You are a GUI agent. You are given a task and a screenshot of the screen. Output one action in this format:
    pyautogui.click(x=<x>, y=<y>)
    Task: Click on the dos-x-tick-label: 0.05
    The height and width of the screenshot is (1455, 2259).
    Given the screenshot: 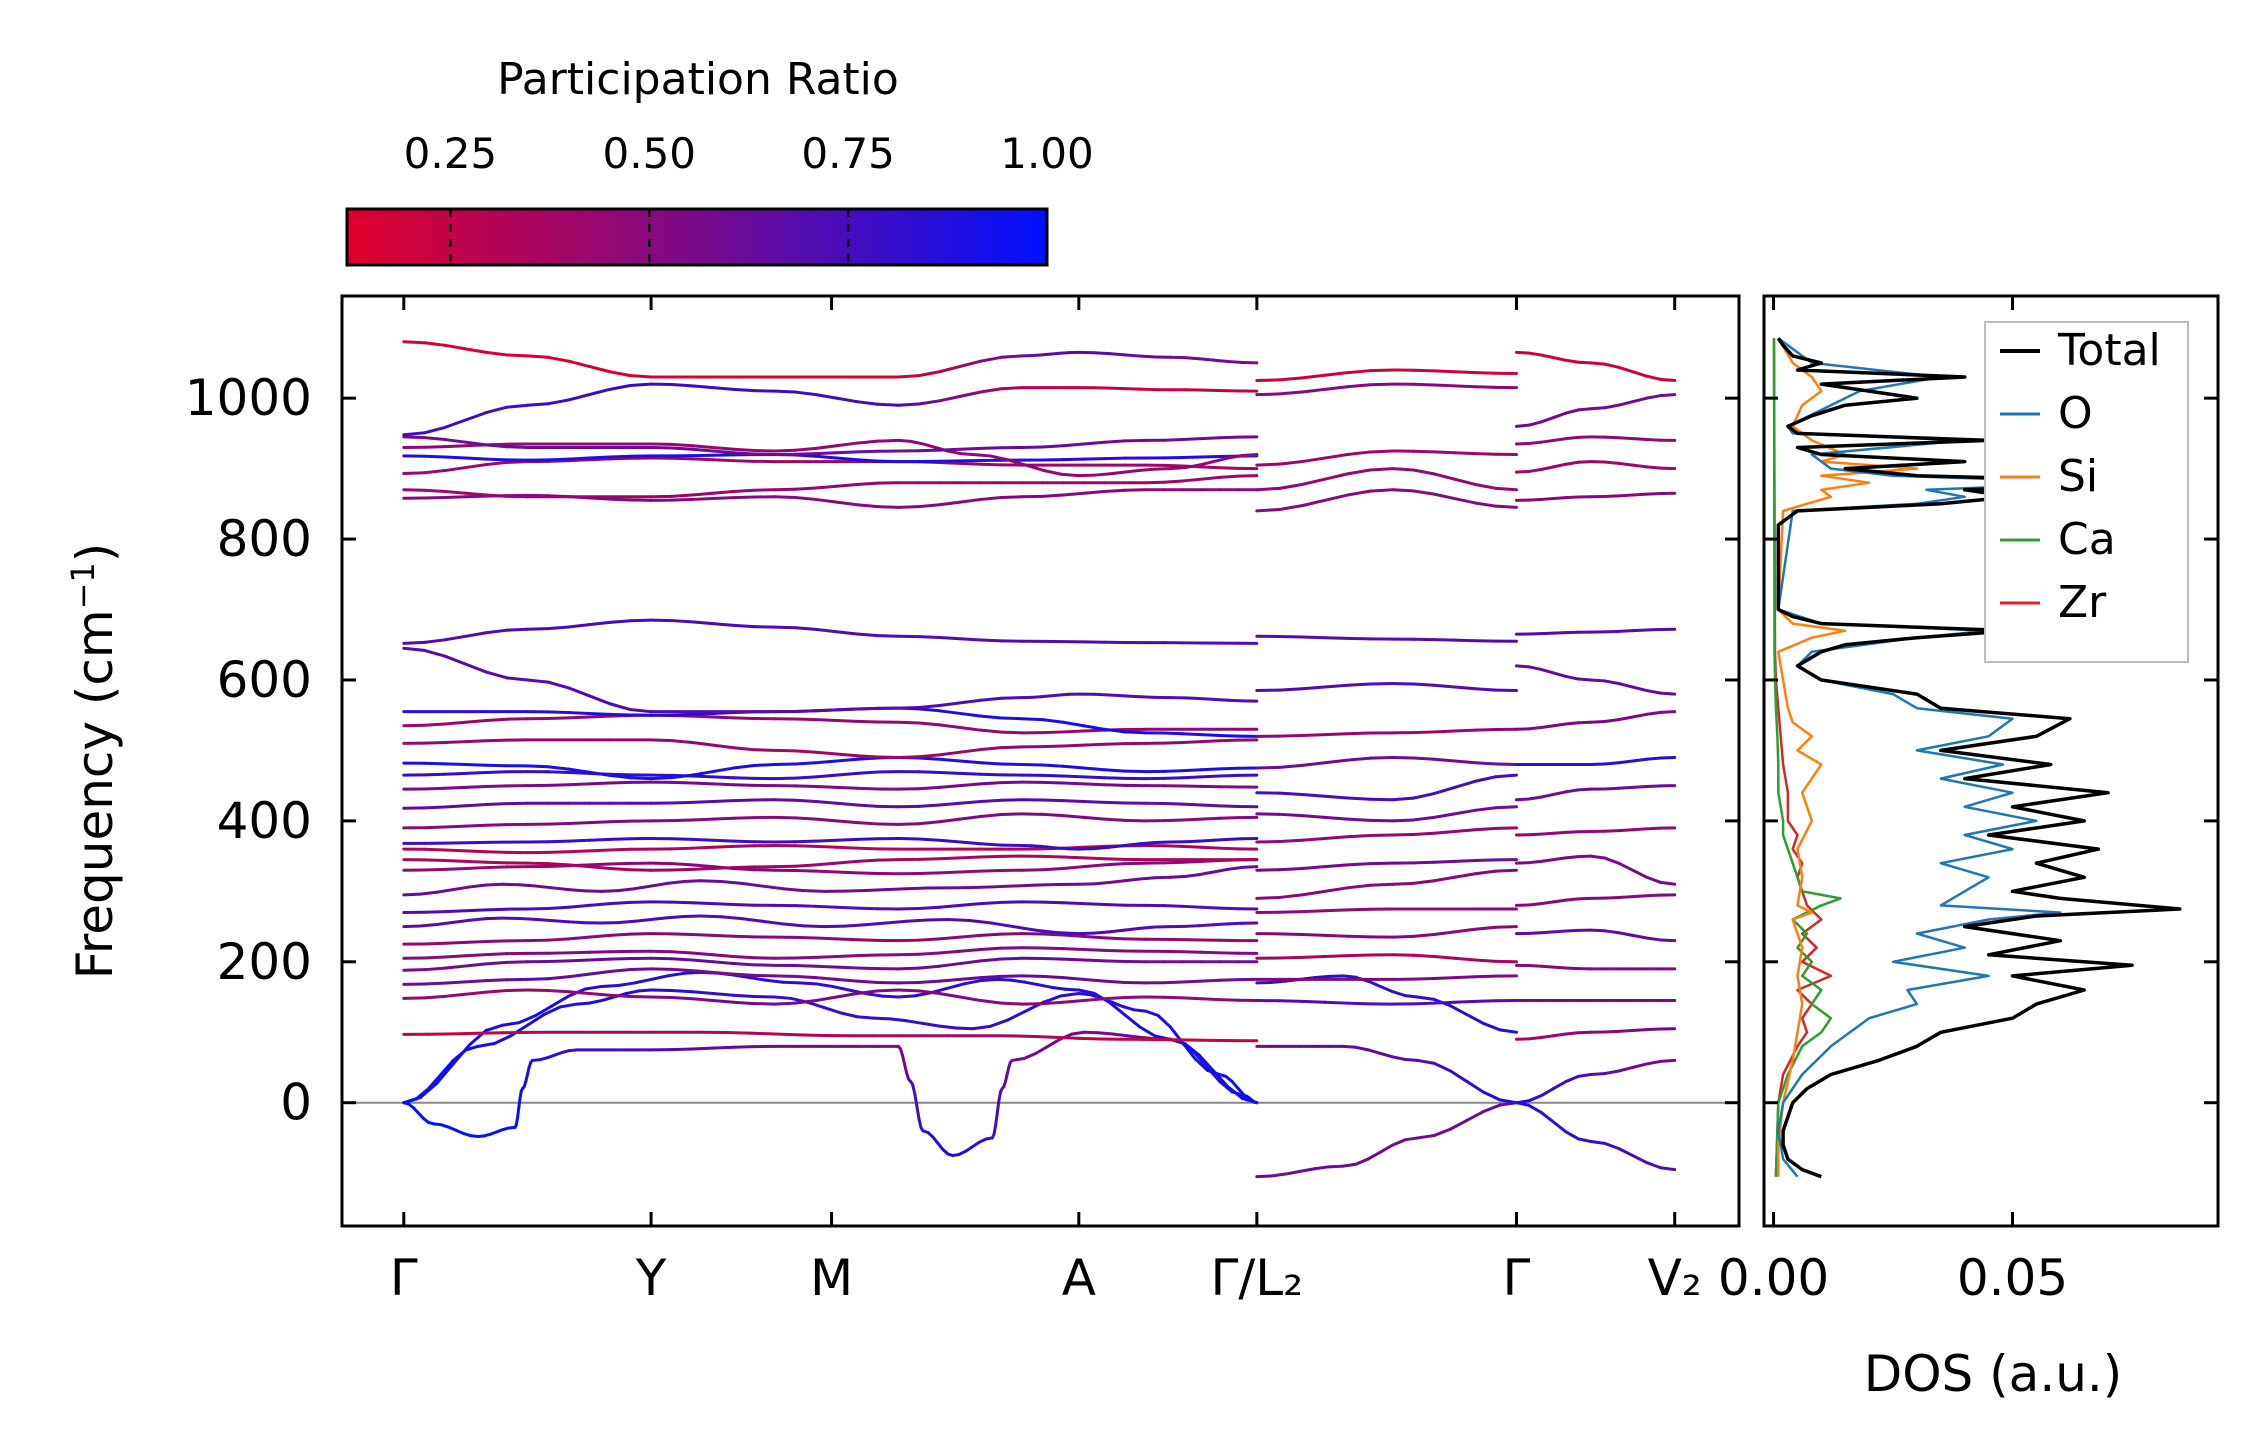 What is the action you would take?
    pyautogui.click(x=2012, y=1278)
    